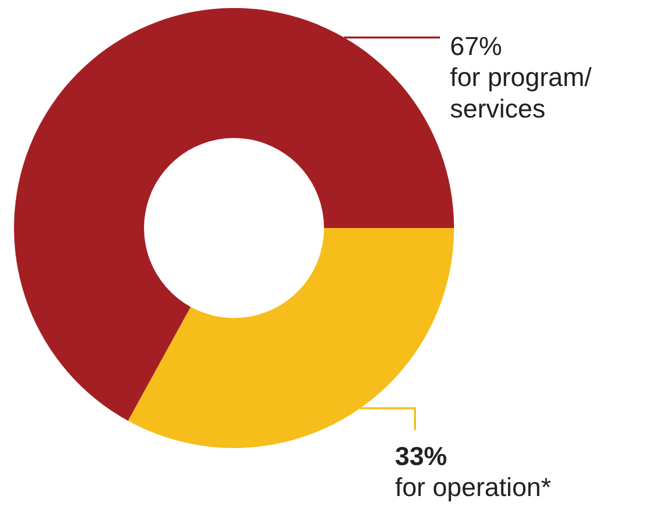 Image resolution: width=647 pixels, height=509 pixels. I want to click on slice-label: for program/ services, so click(521, 93).